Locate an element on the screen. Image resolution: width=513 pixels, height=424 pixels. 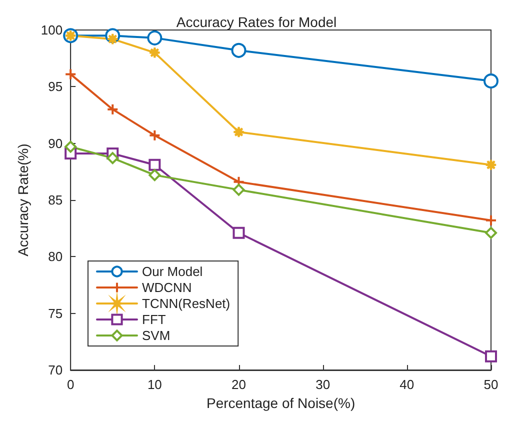
x-tick-label: 20 is located at coordinates (239, 384).